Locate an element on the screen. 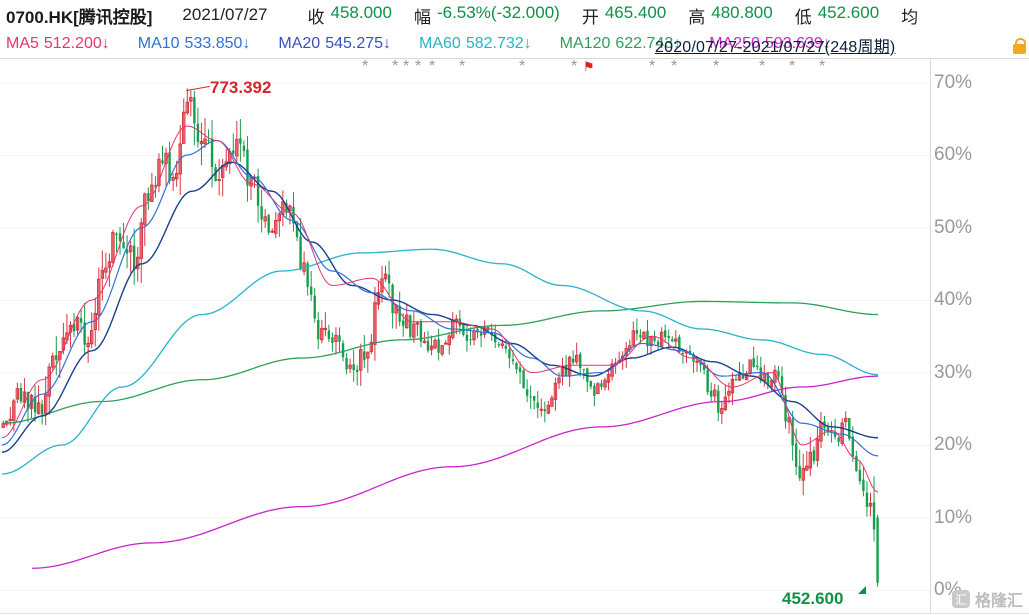 This screenshot has height=615, width=1029. low-marker-icon is located at coordinates (862, 590).